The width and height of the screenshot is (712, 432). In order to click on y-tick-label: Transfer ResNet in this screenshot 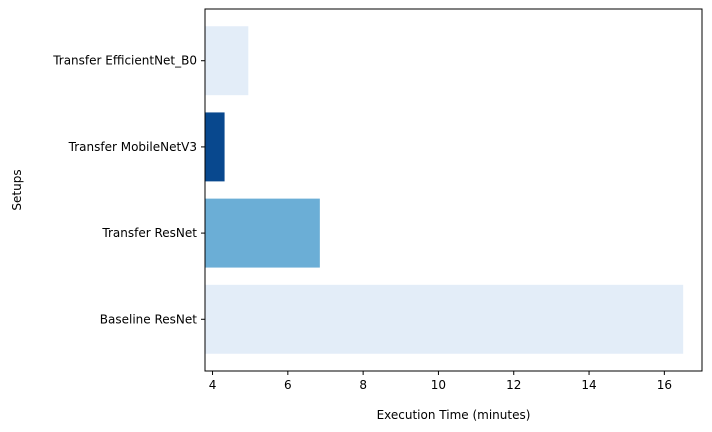, I will do `click(149, 233)`.